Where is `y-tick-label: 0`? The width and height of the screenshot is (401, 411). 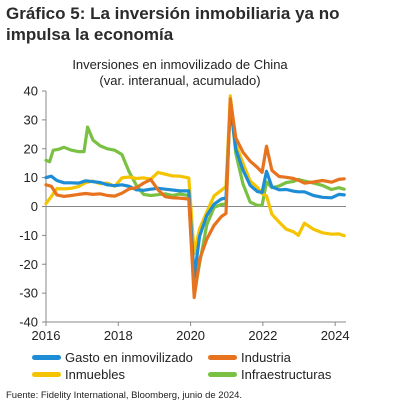
y-tick-label: 0 is located at coordinates (34, 206).